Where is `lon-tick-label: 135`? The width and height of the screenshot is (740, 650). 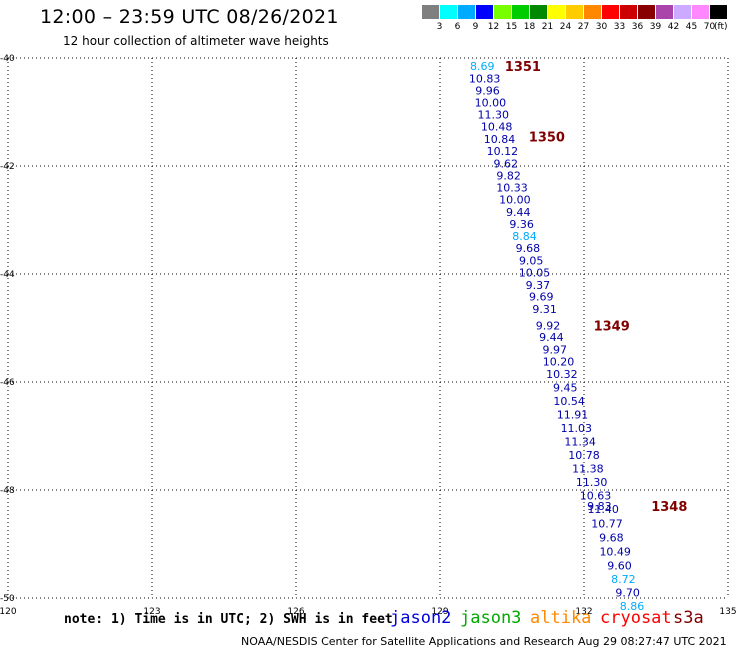 lon-tick-label: 135 is located at coordinates (727, 612).